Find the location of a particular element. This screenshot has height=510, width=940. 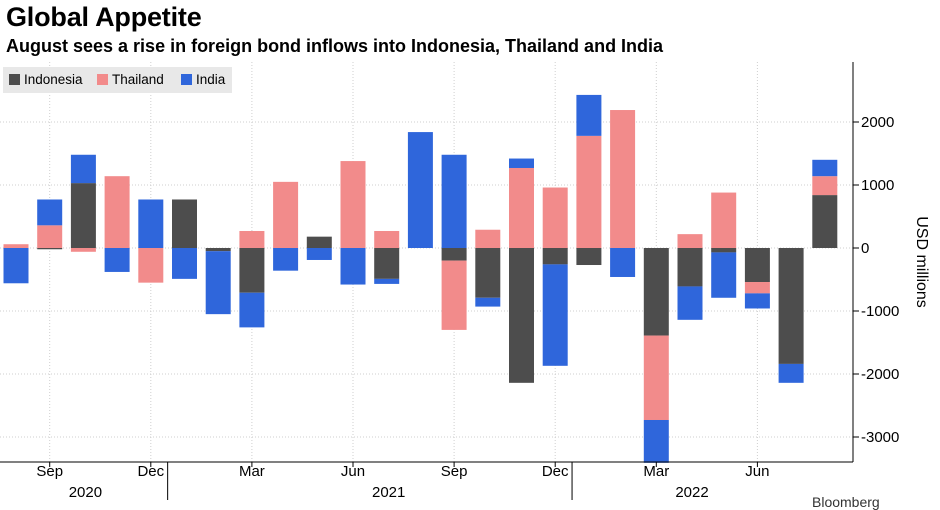

legend-item-india: India is located at coordinates (203, 79).